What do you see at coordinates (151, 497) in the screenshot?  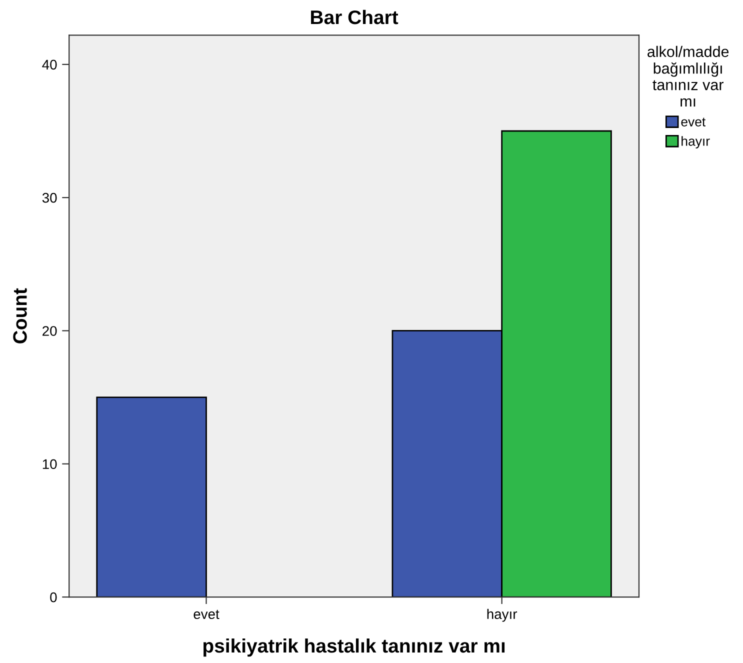 I see `bar` at bounding box center [151, 497].